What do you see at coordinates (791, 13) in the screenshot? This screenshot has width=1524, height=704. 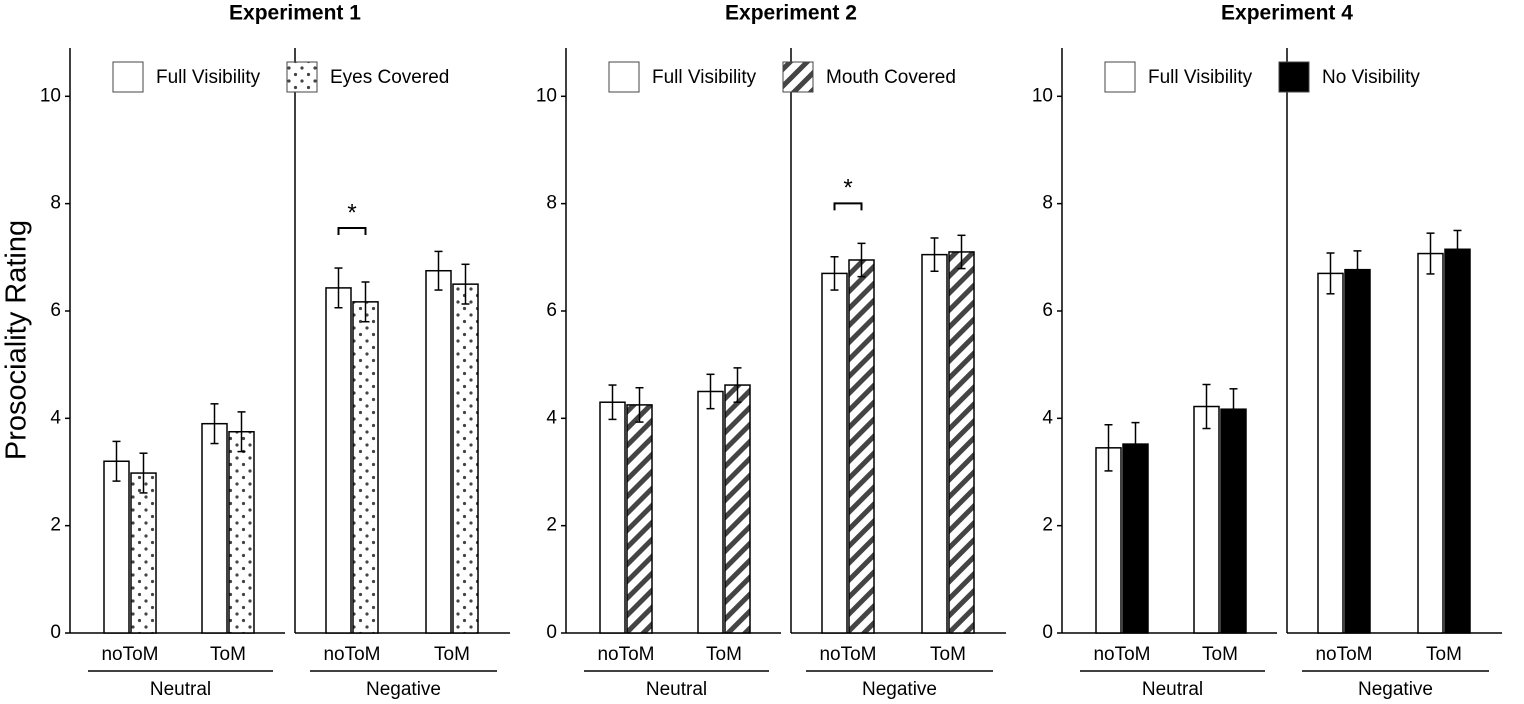 I see `panel-title: Experiment 2` at bounding box center [791, 13].